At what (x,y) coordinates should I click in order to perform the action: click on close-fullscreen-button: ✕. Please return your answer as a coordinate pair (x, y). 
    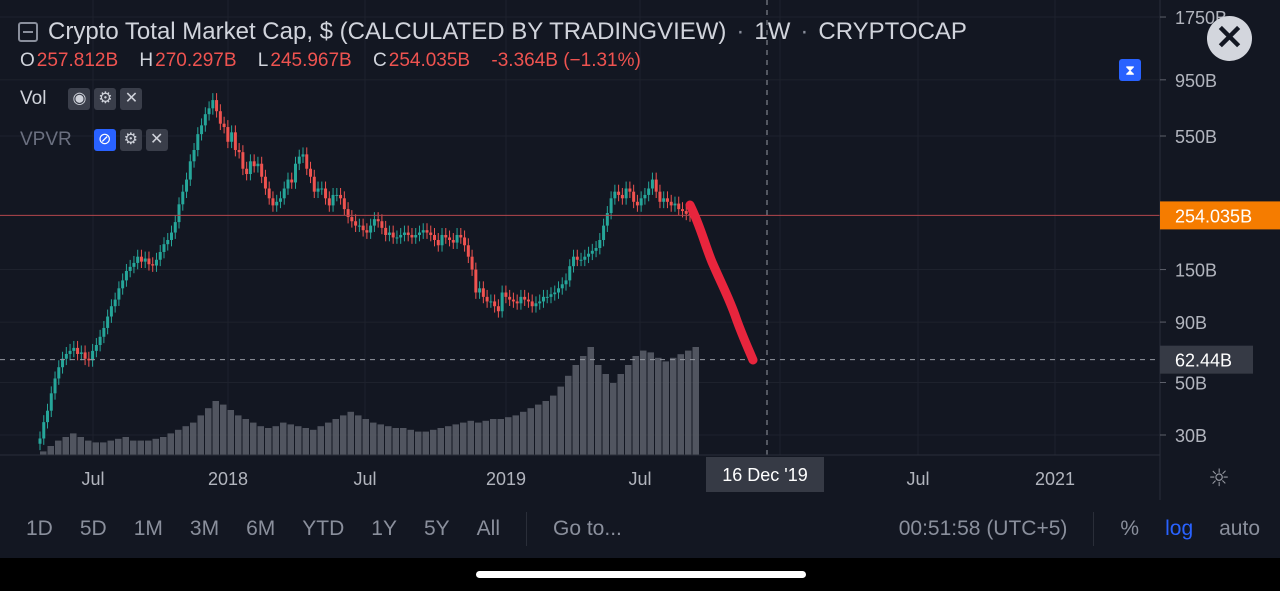
    Looking at the image, I should click on (1229, 38).